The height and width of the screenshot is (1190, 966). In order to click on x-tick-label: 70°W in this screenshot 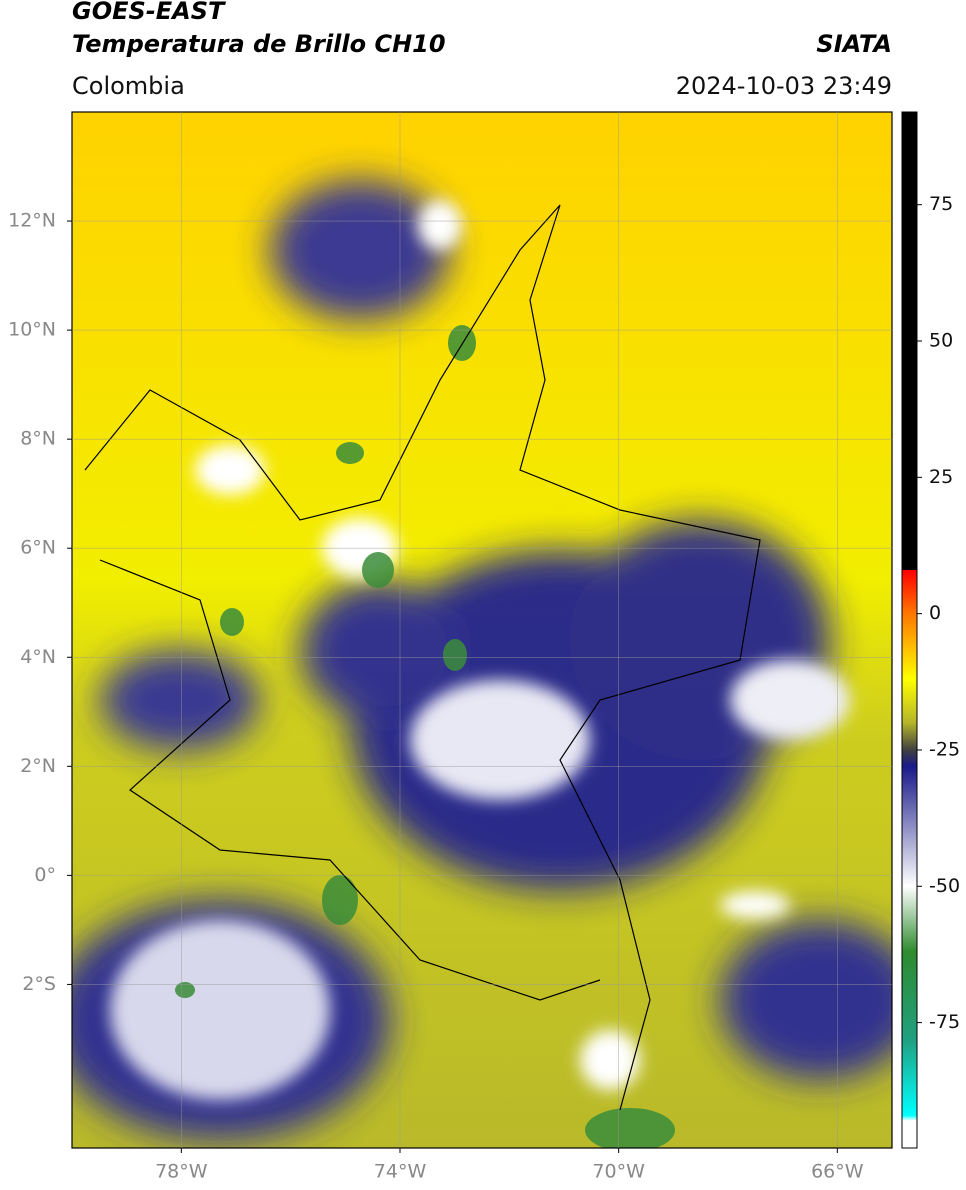, I will do `click(618, 1172)`.